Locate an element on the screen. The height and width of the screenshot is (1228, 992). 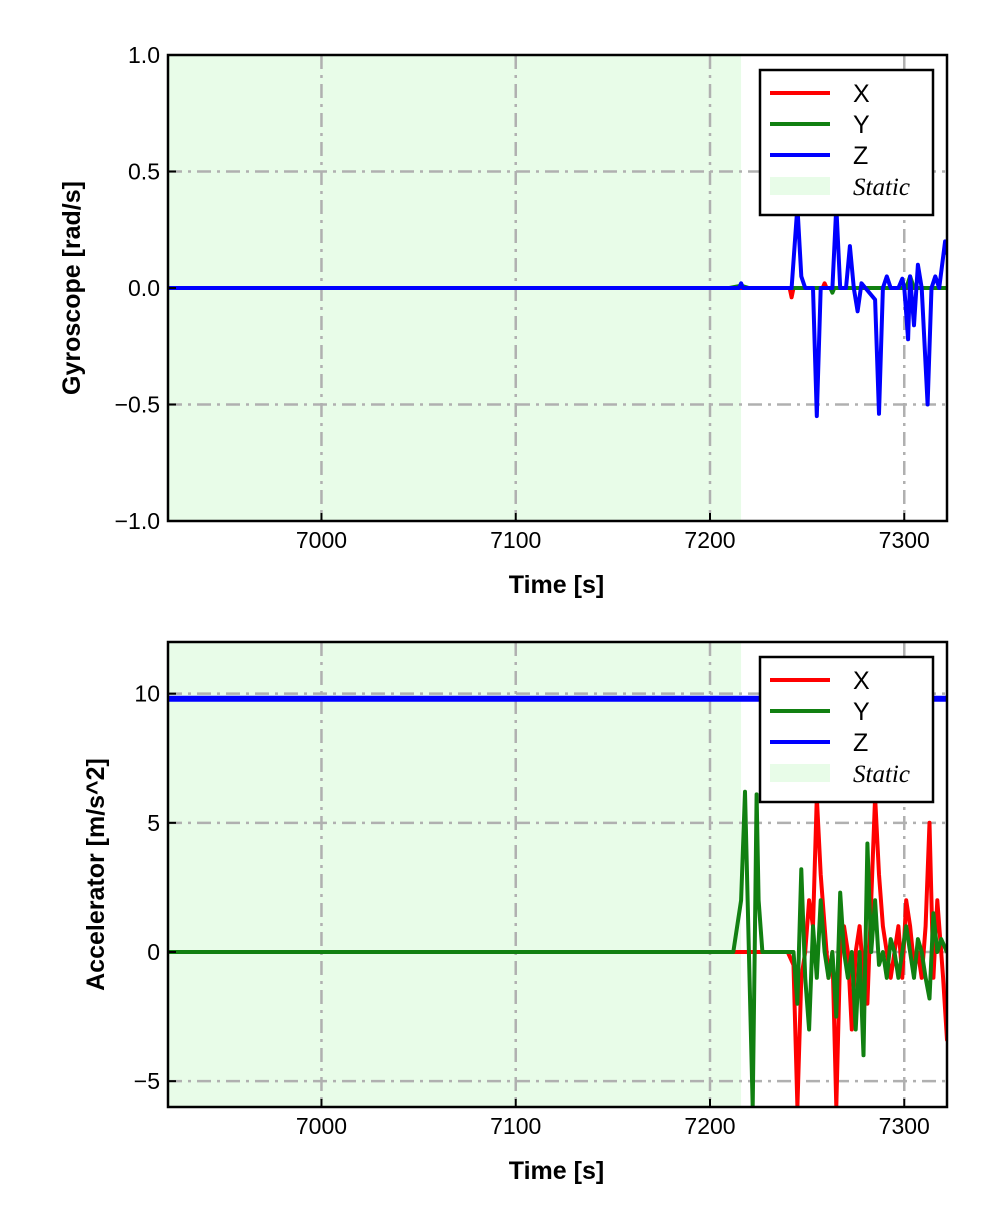
series-line-z is located at coordinates (557, 311).